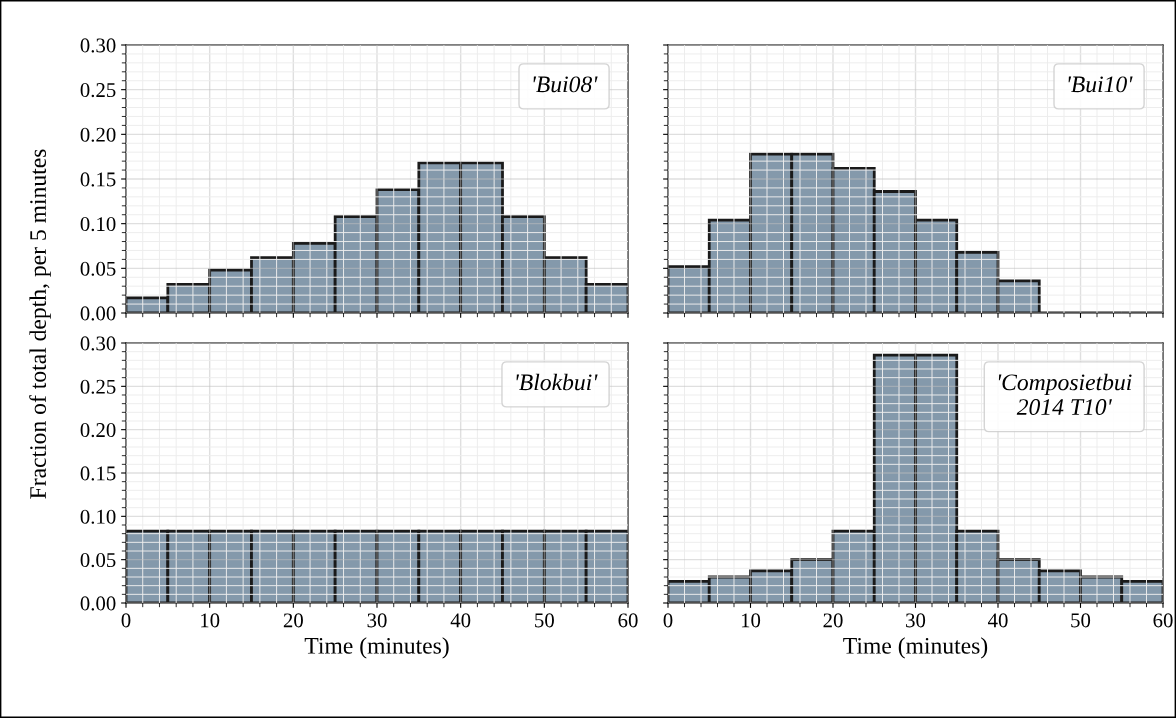 The image size is (1176, 718). I want to click on annotation: 'Composietbui 2014 T10', so click(1065, 394).